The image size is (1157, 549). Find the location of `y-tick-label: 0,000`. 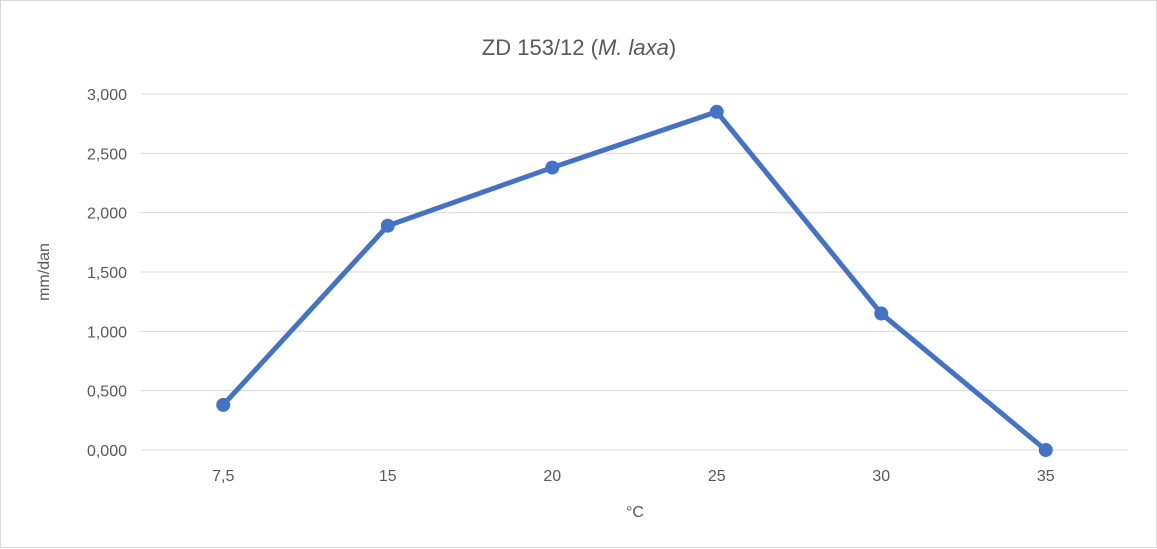

y-tick-label: 0,000 is located at coordinates (107, 451).